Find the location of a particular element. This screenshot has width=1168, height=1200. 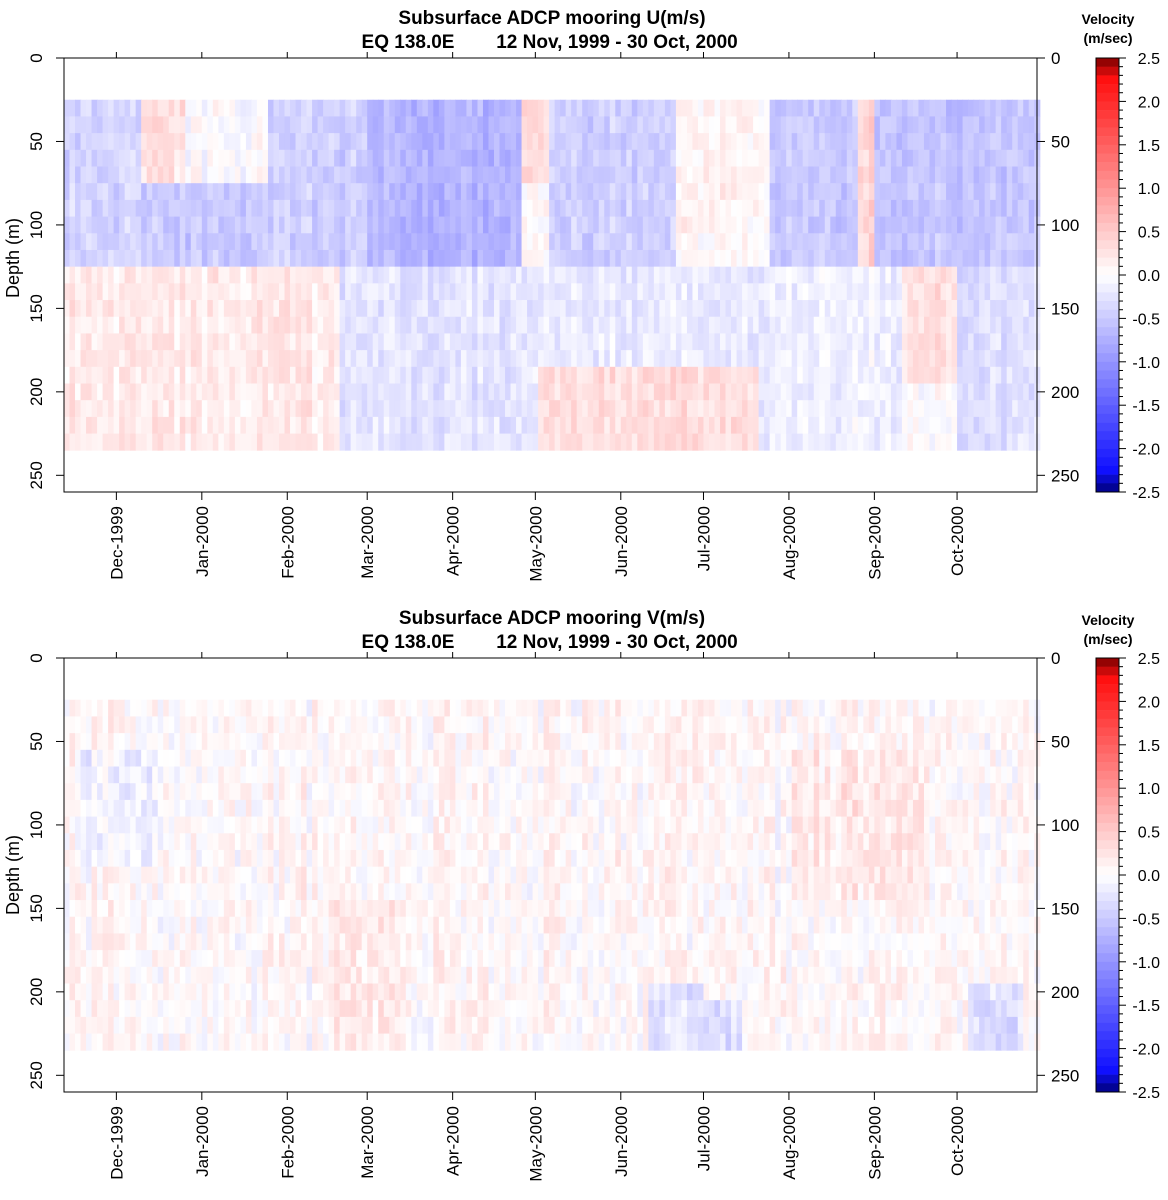

colorbar-segment is located at coordinates (1107, 401).